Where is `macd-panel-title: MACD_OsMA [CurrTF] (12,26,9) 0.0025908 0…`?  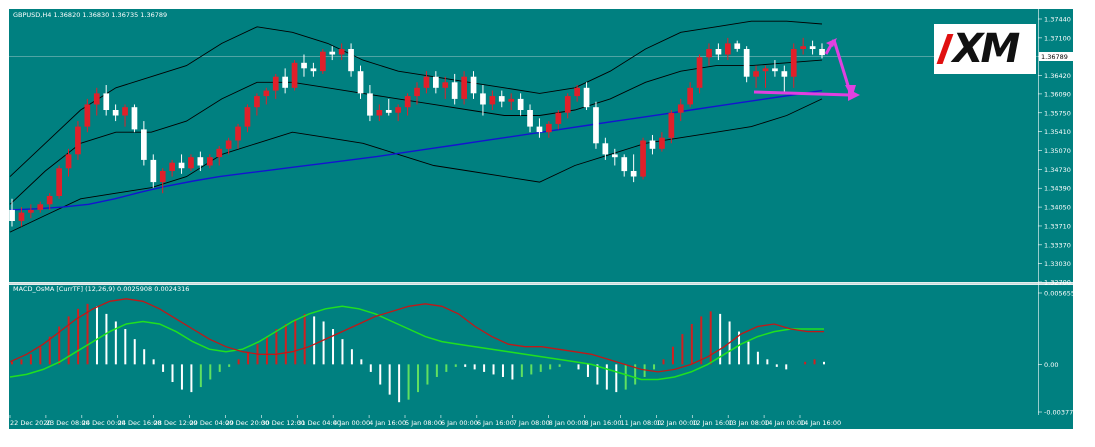
macd-panel-title: MACD_OsMA [CurrTF] (12,26,9) 0.0025908 0… is located at coordinates (101, 289).